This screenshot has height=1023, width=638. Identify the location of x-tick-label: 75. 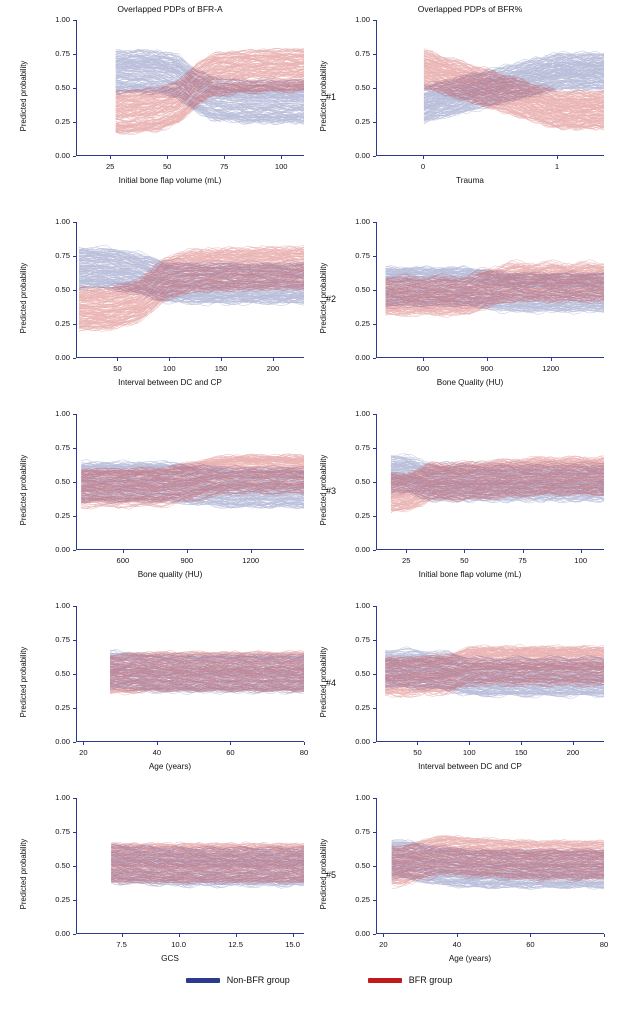
(522, 560).